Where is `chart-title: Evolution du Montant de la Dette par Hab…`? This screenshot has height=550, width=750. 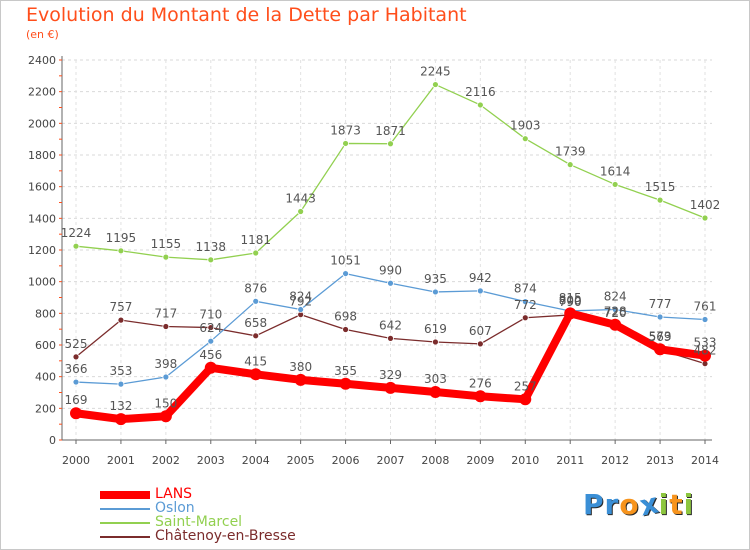 chart-title: Evolution du Montant de la Dette par Hab… is located at coordinates (246, 15).